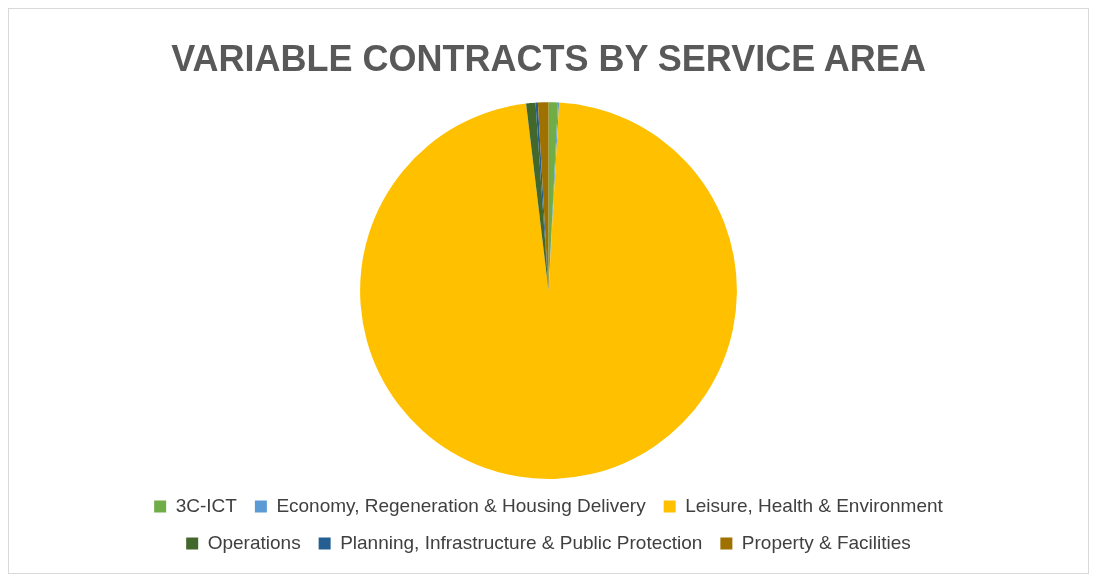  Describe the element at coordinates (206, 505) in the screenshot. I see `legend-label: 3C-ICT` at that location.